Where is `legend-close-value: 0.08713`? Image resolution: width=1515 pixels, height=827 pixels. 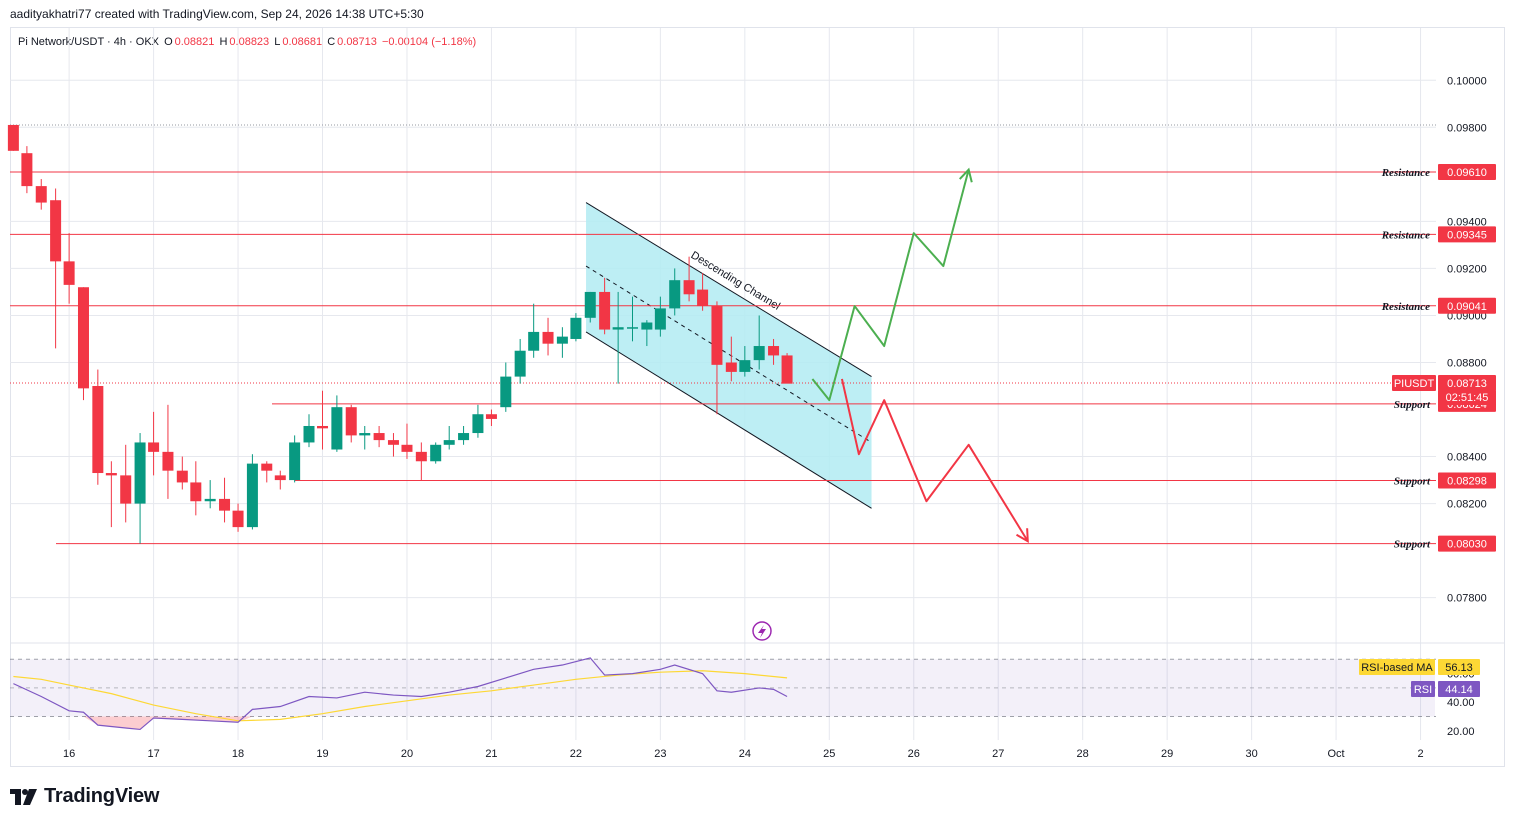
legend-close-value: 0.08713 is located at coordinates (357, 42).